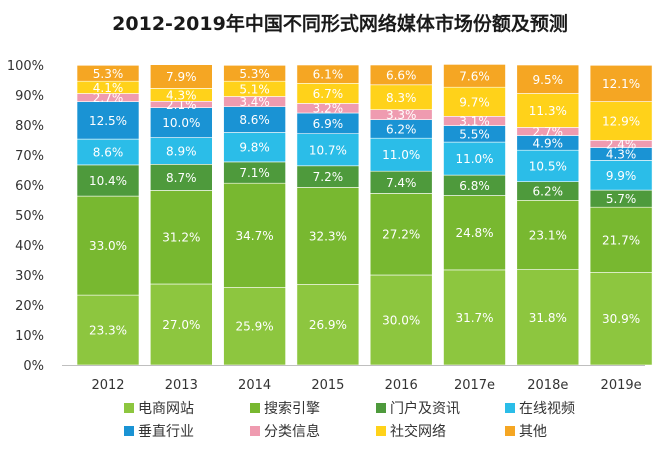 Image resolution: width=660 pixels, height=453 pixels. I want to click on bar-value-label: 10.7%, so click(328, 150).